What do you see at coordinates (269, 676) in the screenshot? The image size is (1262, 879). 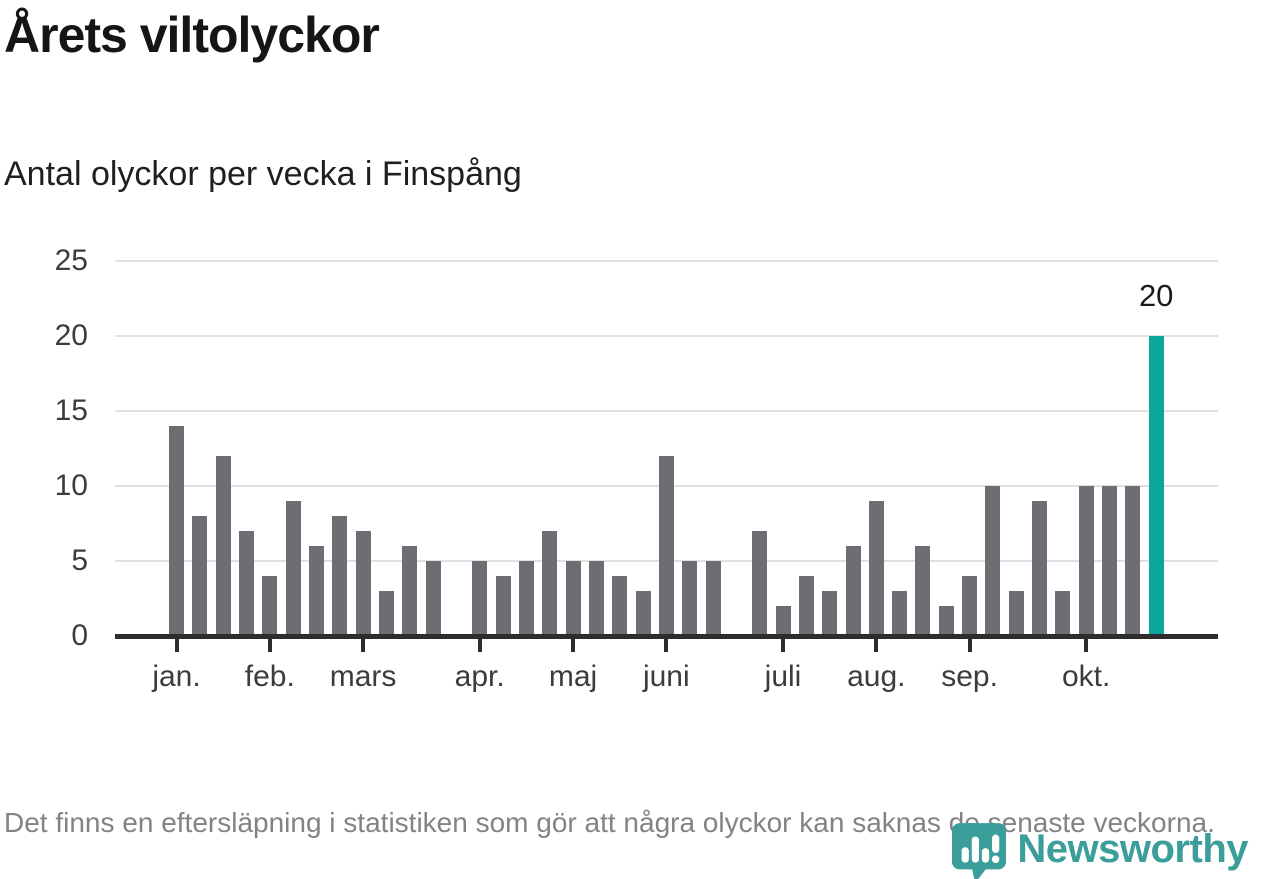 I see `x-axis-label-feb: feb.` at bounding box center [269, 676].